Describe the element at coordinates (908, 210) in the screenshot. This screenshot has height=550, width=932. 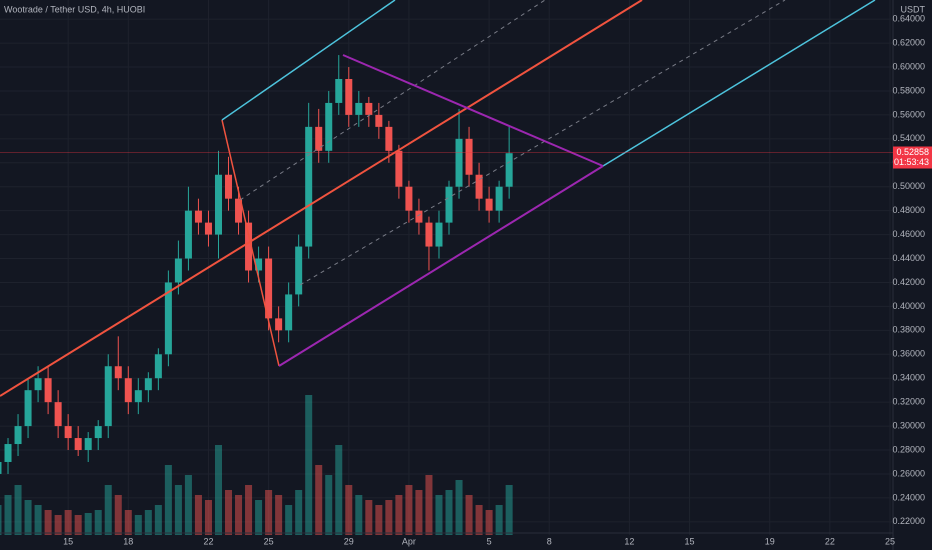
I see `y-tick-label: 0.48000` at that location.